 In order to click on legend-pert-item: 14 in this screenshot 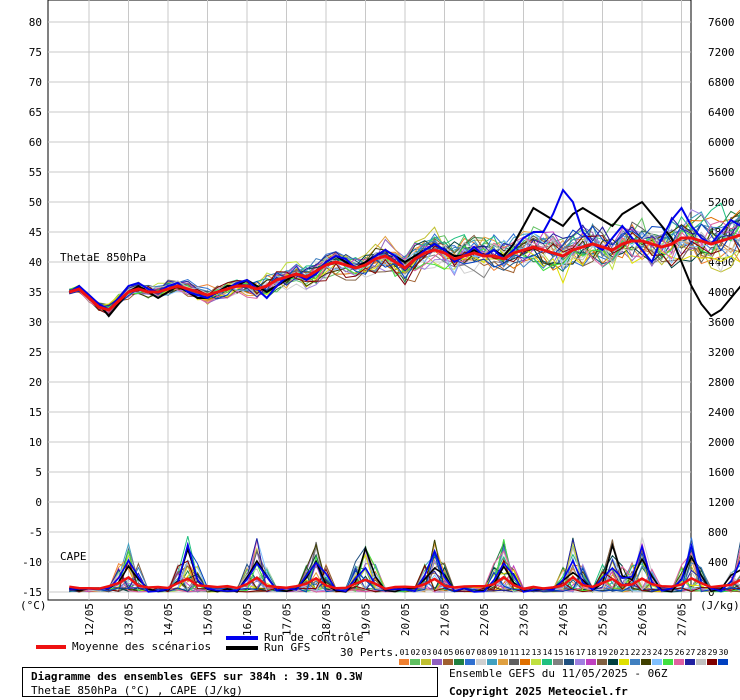, I will do `click(547, 657)`.